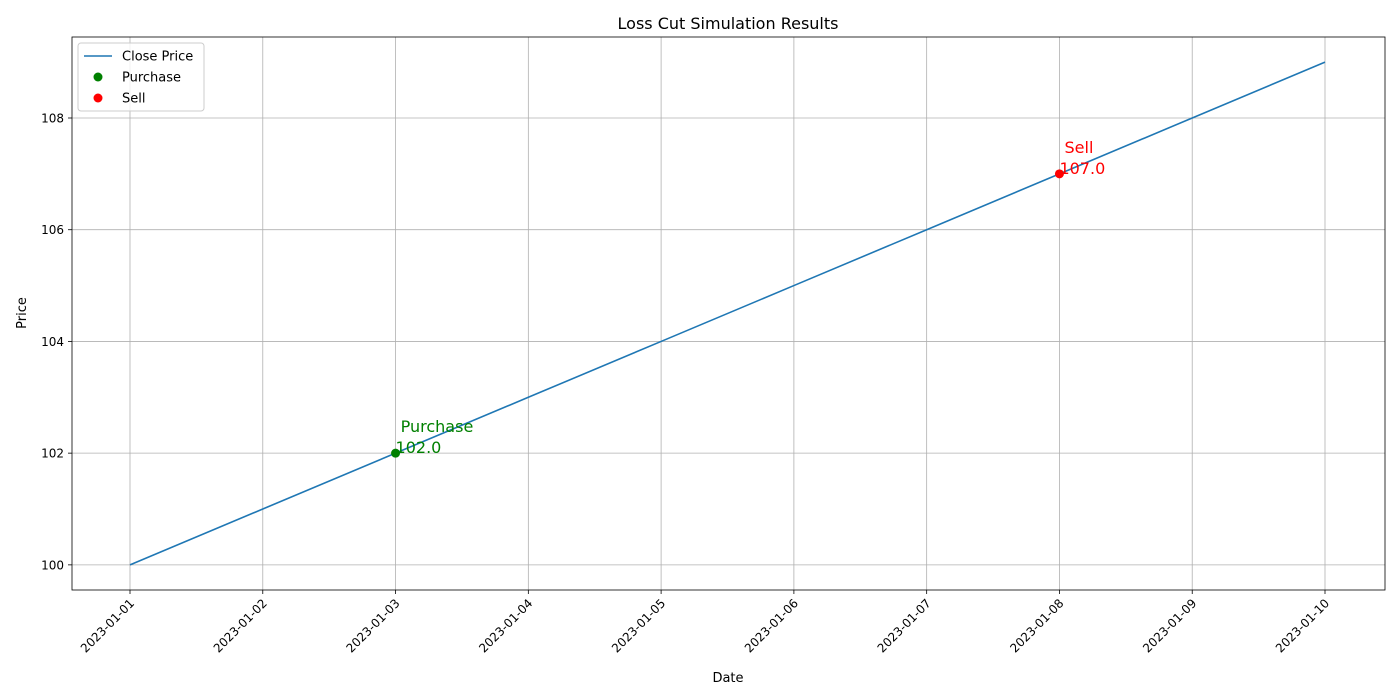 The width and height of the screenshot is (1400, 700). What do you see at coordinates (151, 78) in the screenshot?
I see `legend-label-purchase: Purchase` at bounding box center [151, 78].